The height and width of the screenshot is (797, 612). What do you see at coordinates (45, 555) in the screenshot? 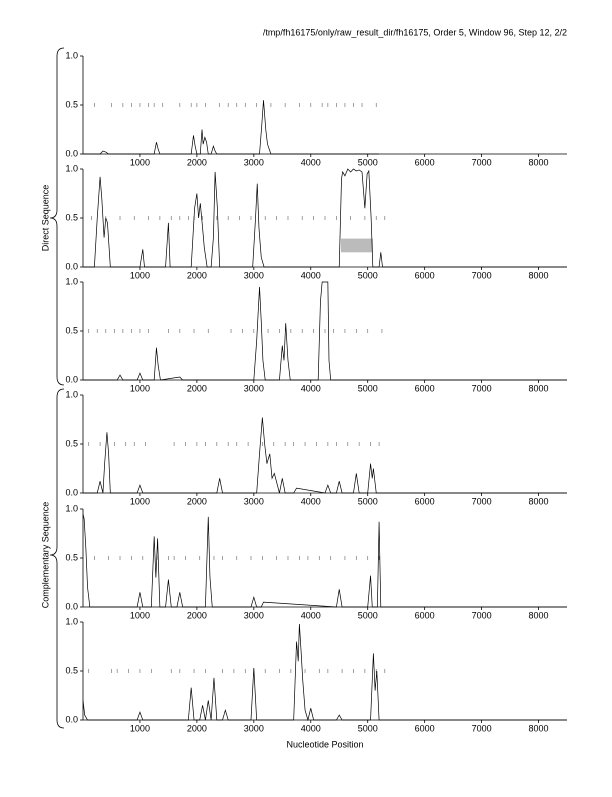
I see `group-label: Complementary Sequence` at bounding box center [45, 555].